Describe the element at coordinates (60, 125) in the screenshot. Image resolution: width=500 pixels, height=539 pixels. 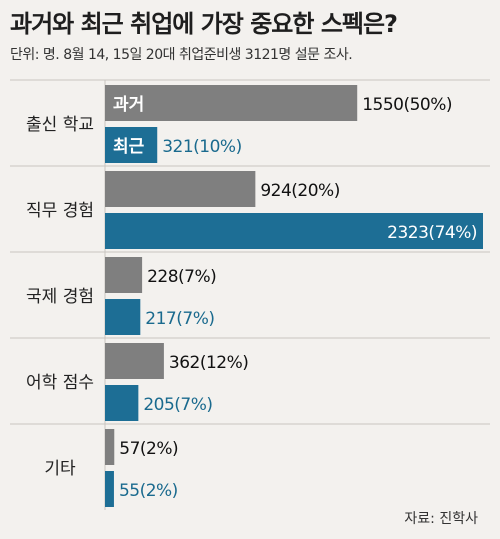
I see `category-label: 출신 학교` at that location.